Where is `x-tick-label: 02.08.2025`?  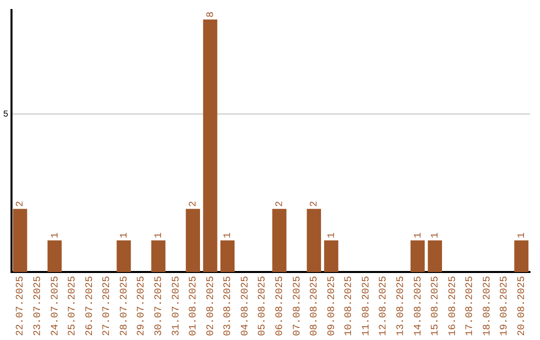 x-tick-label: 02.08.2025 is located at coordinates (211, 306).